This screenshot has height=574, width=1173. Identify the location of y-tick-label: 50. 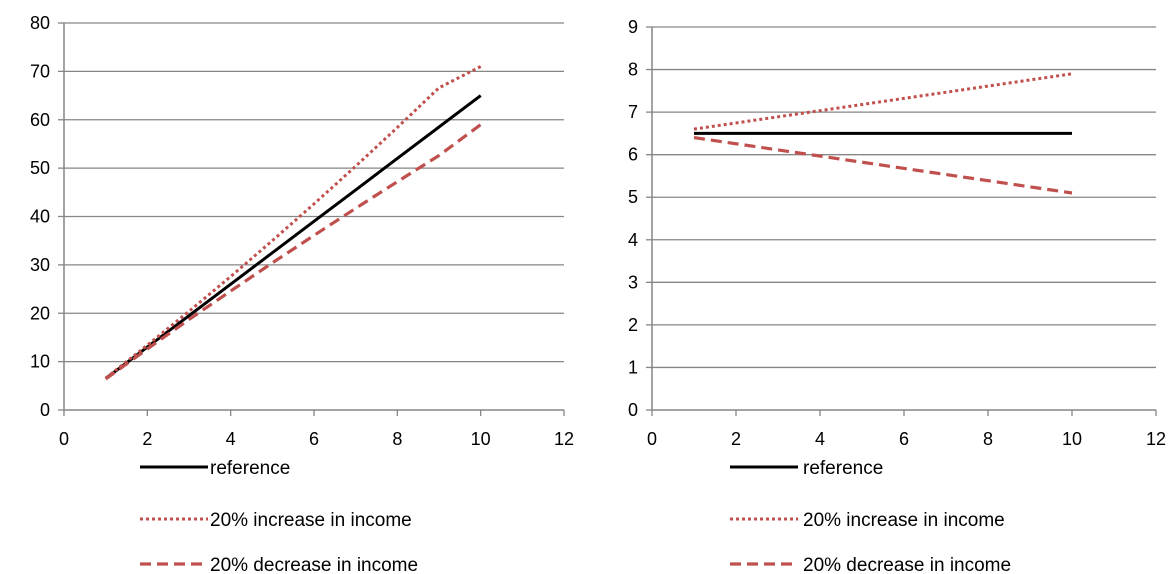
(40, 168).